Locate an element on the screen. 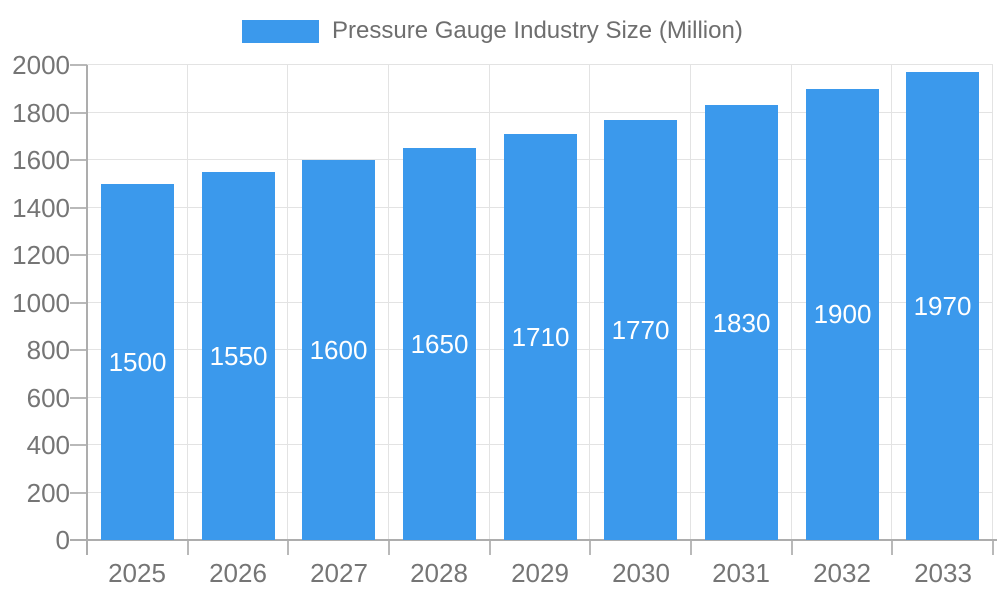 This screenshot has width=1000, height=600. y-axis-label: 1200 is located at coordinates (41, 255).